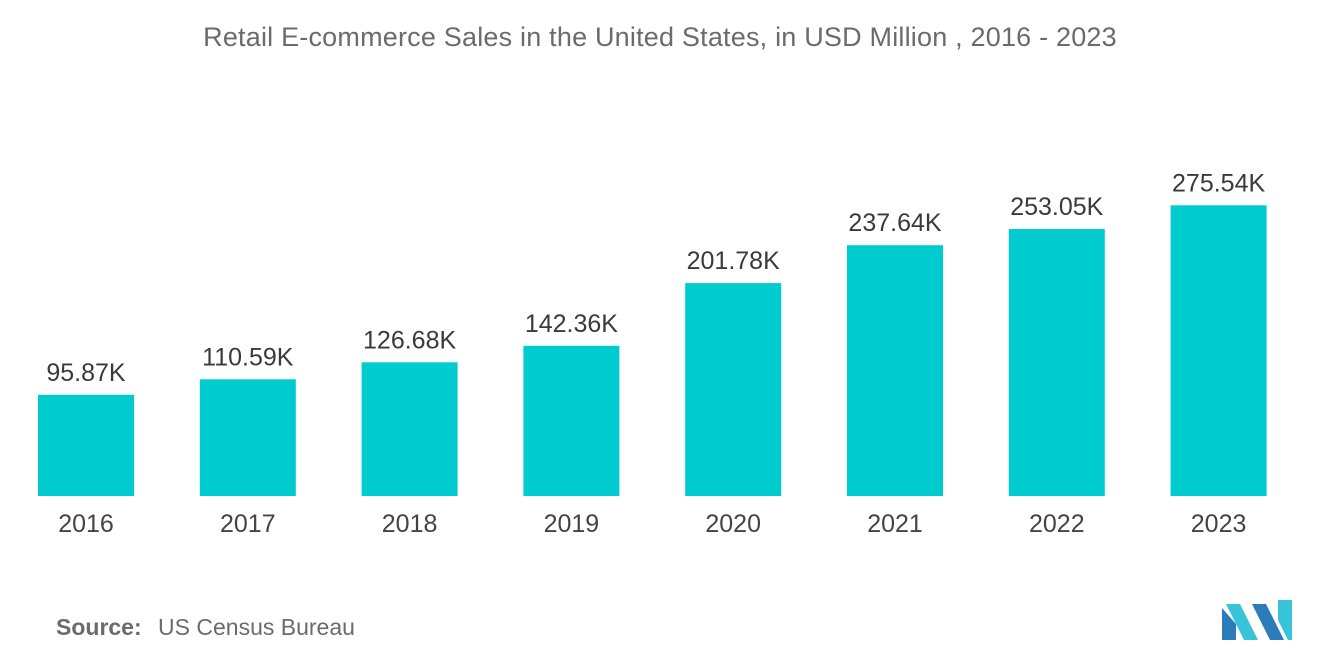  What do you see at coordinates (1229, 624) in the screenshot?
I see `logo-shape-left` at bounding box center [1229, 624].